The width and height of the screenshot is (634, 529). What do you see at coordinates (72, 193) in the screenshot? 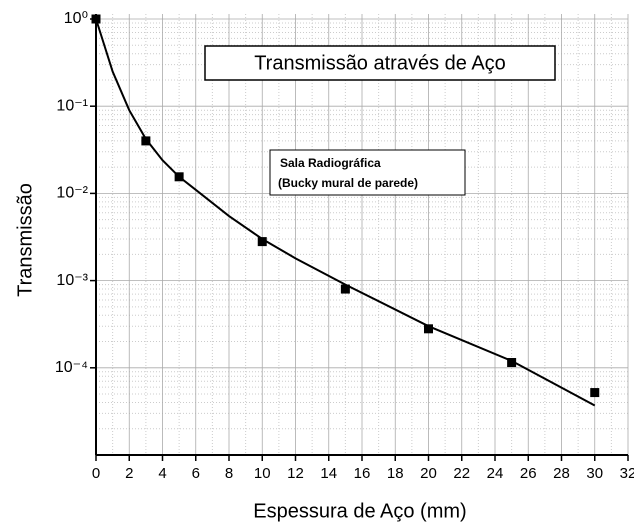
I see `y-tick-label: 10⁻²` at bounding box center [72, 193].